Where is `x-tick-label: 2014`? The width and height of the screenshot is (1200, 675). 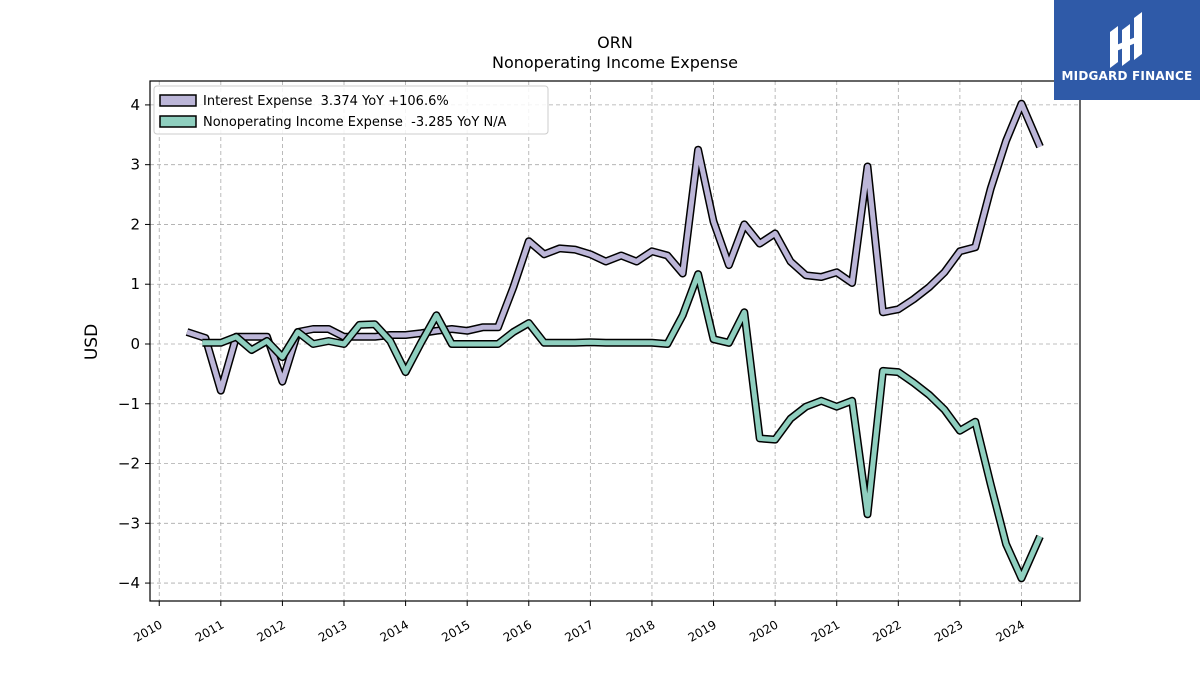 x-tick-label: 2014 is located at coordinates (394, 630).